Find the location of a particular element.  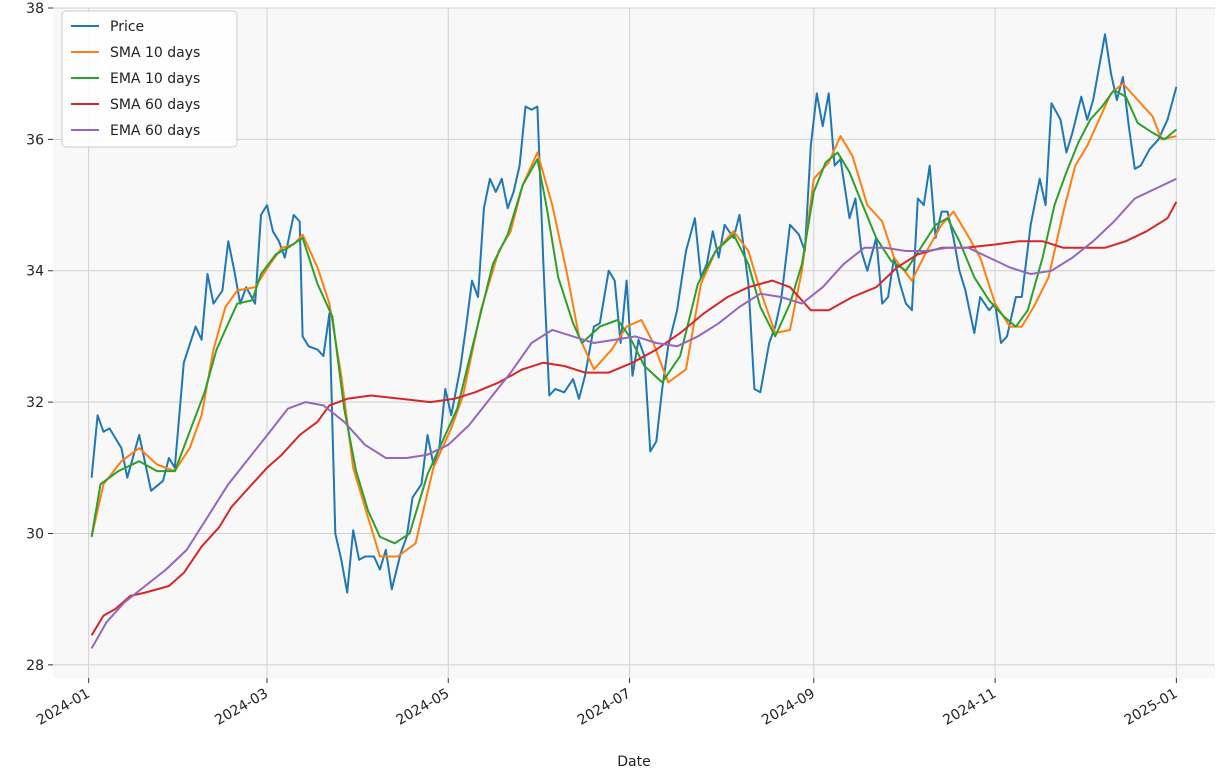

x-tick-label: 2024-11 is located at coordinates (969, 707).